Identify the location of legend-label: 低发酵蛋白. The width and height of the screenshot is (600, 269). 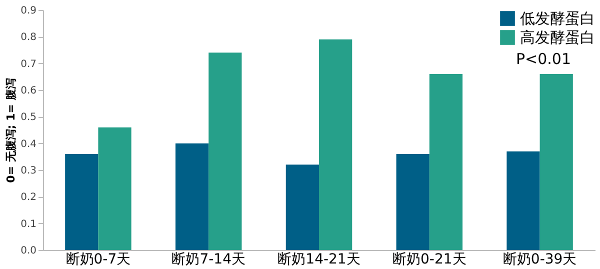
(557, 19).